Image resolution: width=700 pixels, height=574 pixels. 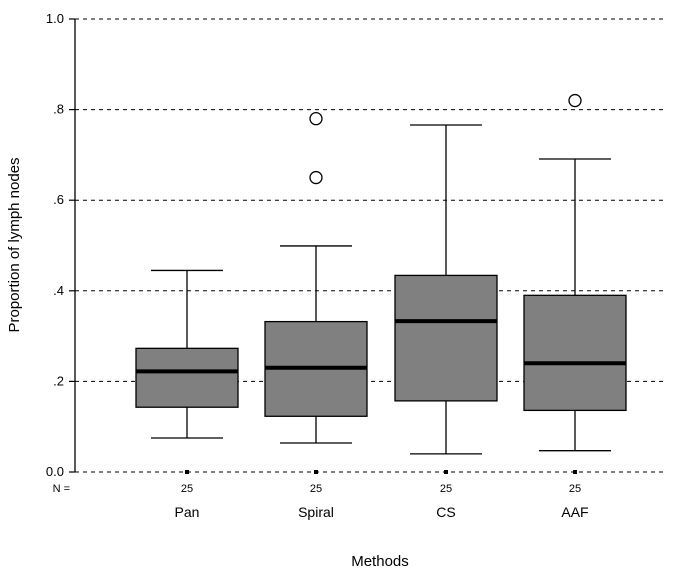 What do you see at coordinates (574, 512) in the screenshot?
I see `x-category-label: AAF` at bounding box center [574, 512].